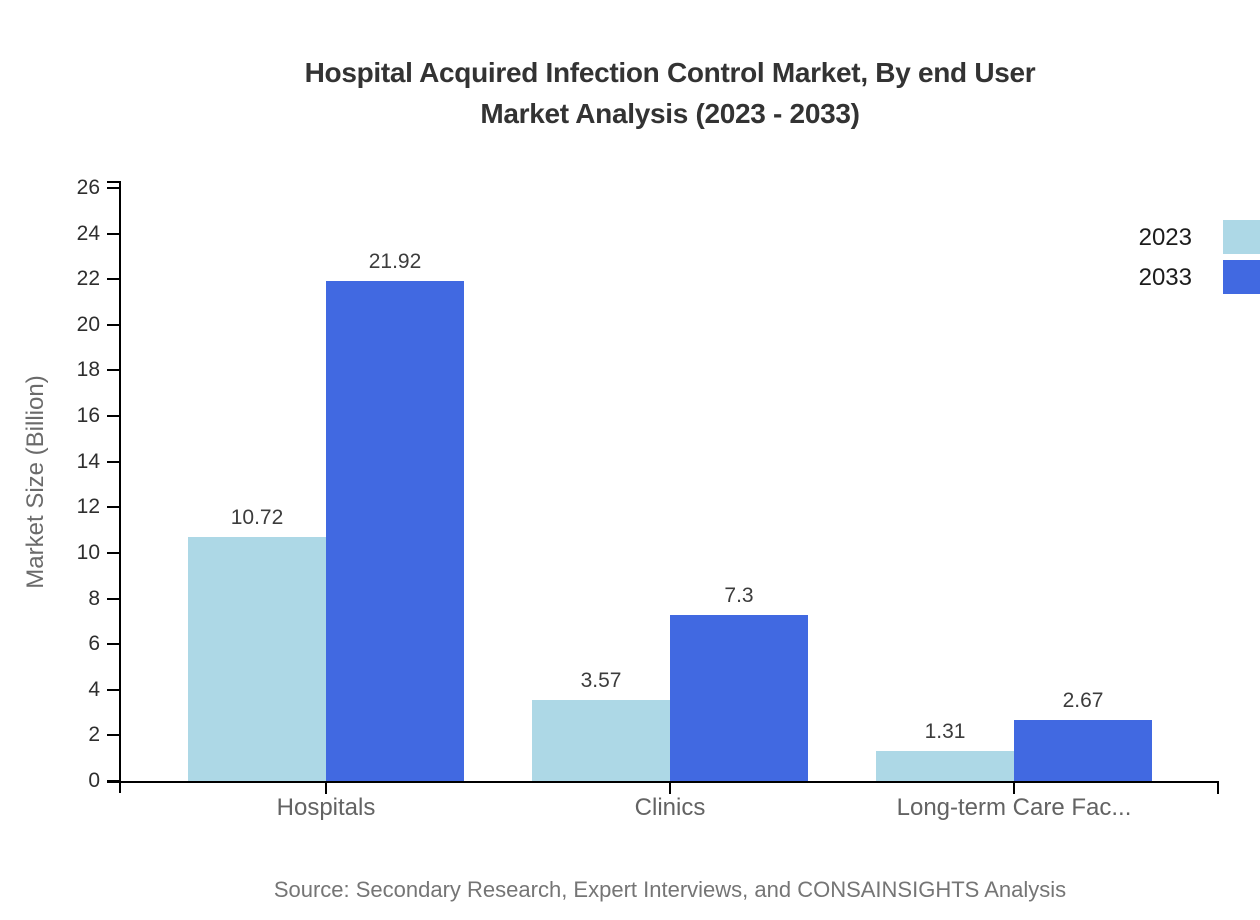  What do you see at coordinates (88, 370) in the screenshot?
I see `y-tick-label: 18` at bounding box center [88, 370].